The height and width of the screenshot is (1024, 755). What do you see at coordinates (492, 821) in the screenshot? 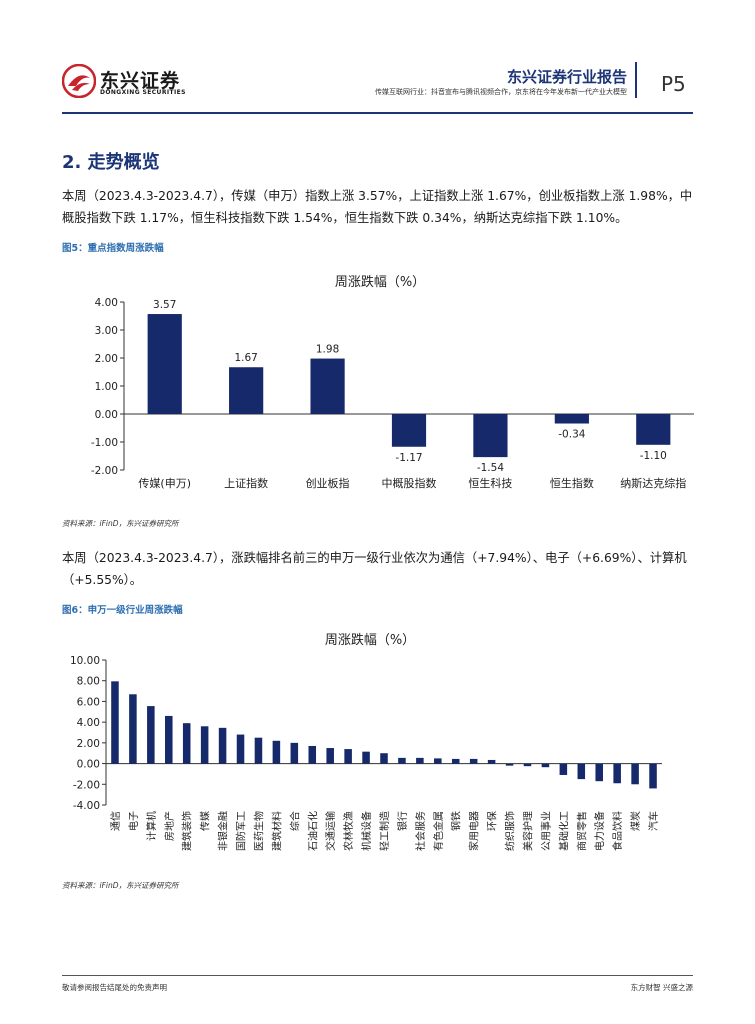
I see `x-tick-label: 环保` at bounding box center [492, 821].